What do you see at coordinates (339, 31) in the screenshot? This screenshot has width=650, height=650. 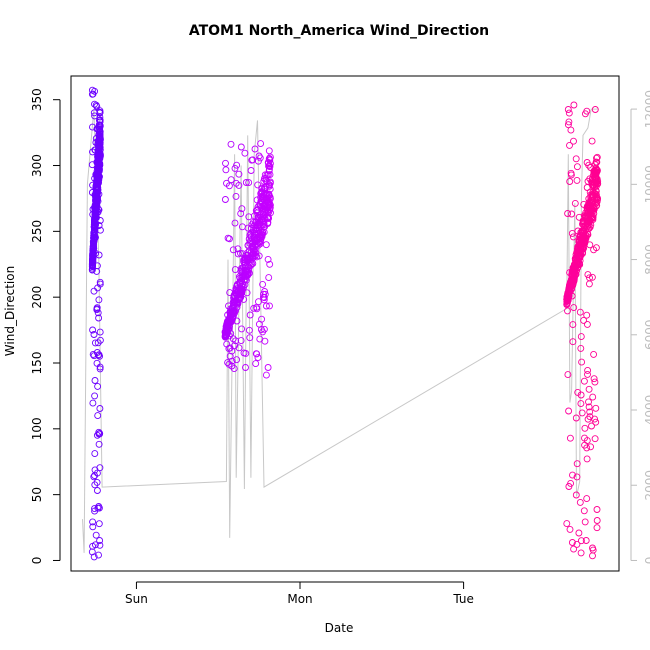 I see `chart-title: ATOM1 North_America Wind_Direction` at bounding box center [339, 31].